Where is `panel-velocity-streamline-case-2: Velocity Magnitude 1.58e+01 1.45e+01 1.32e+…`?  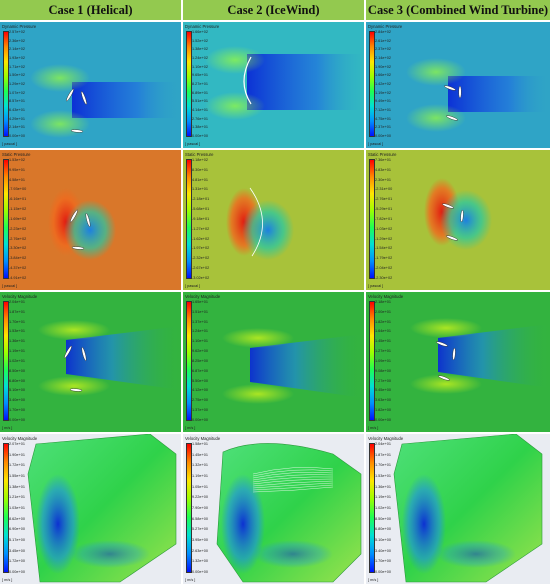 panel-velocity-streamline-case-2: Velocity Magnitude 1.58e+01 1.45e+01 1.32e+… is located at coordinates (273, 509).